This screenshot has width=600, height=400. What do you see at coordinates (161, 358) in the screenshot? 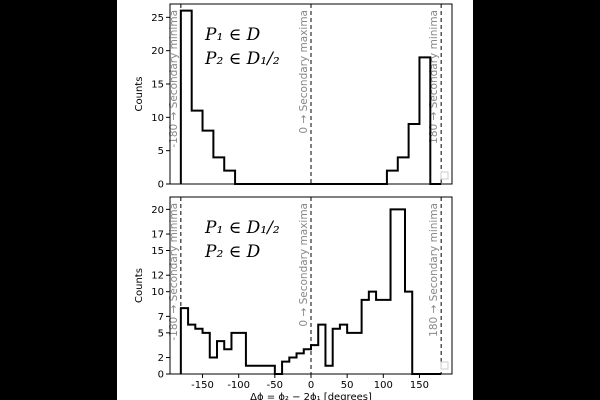
I see `y-tick-label: 2` at bounding box center [161, 358].